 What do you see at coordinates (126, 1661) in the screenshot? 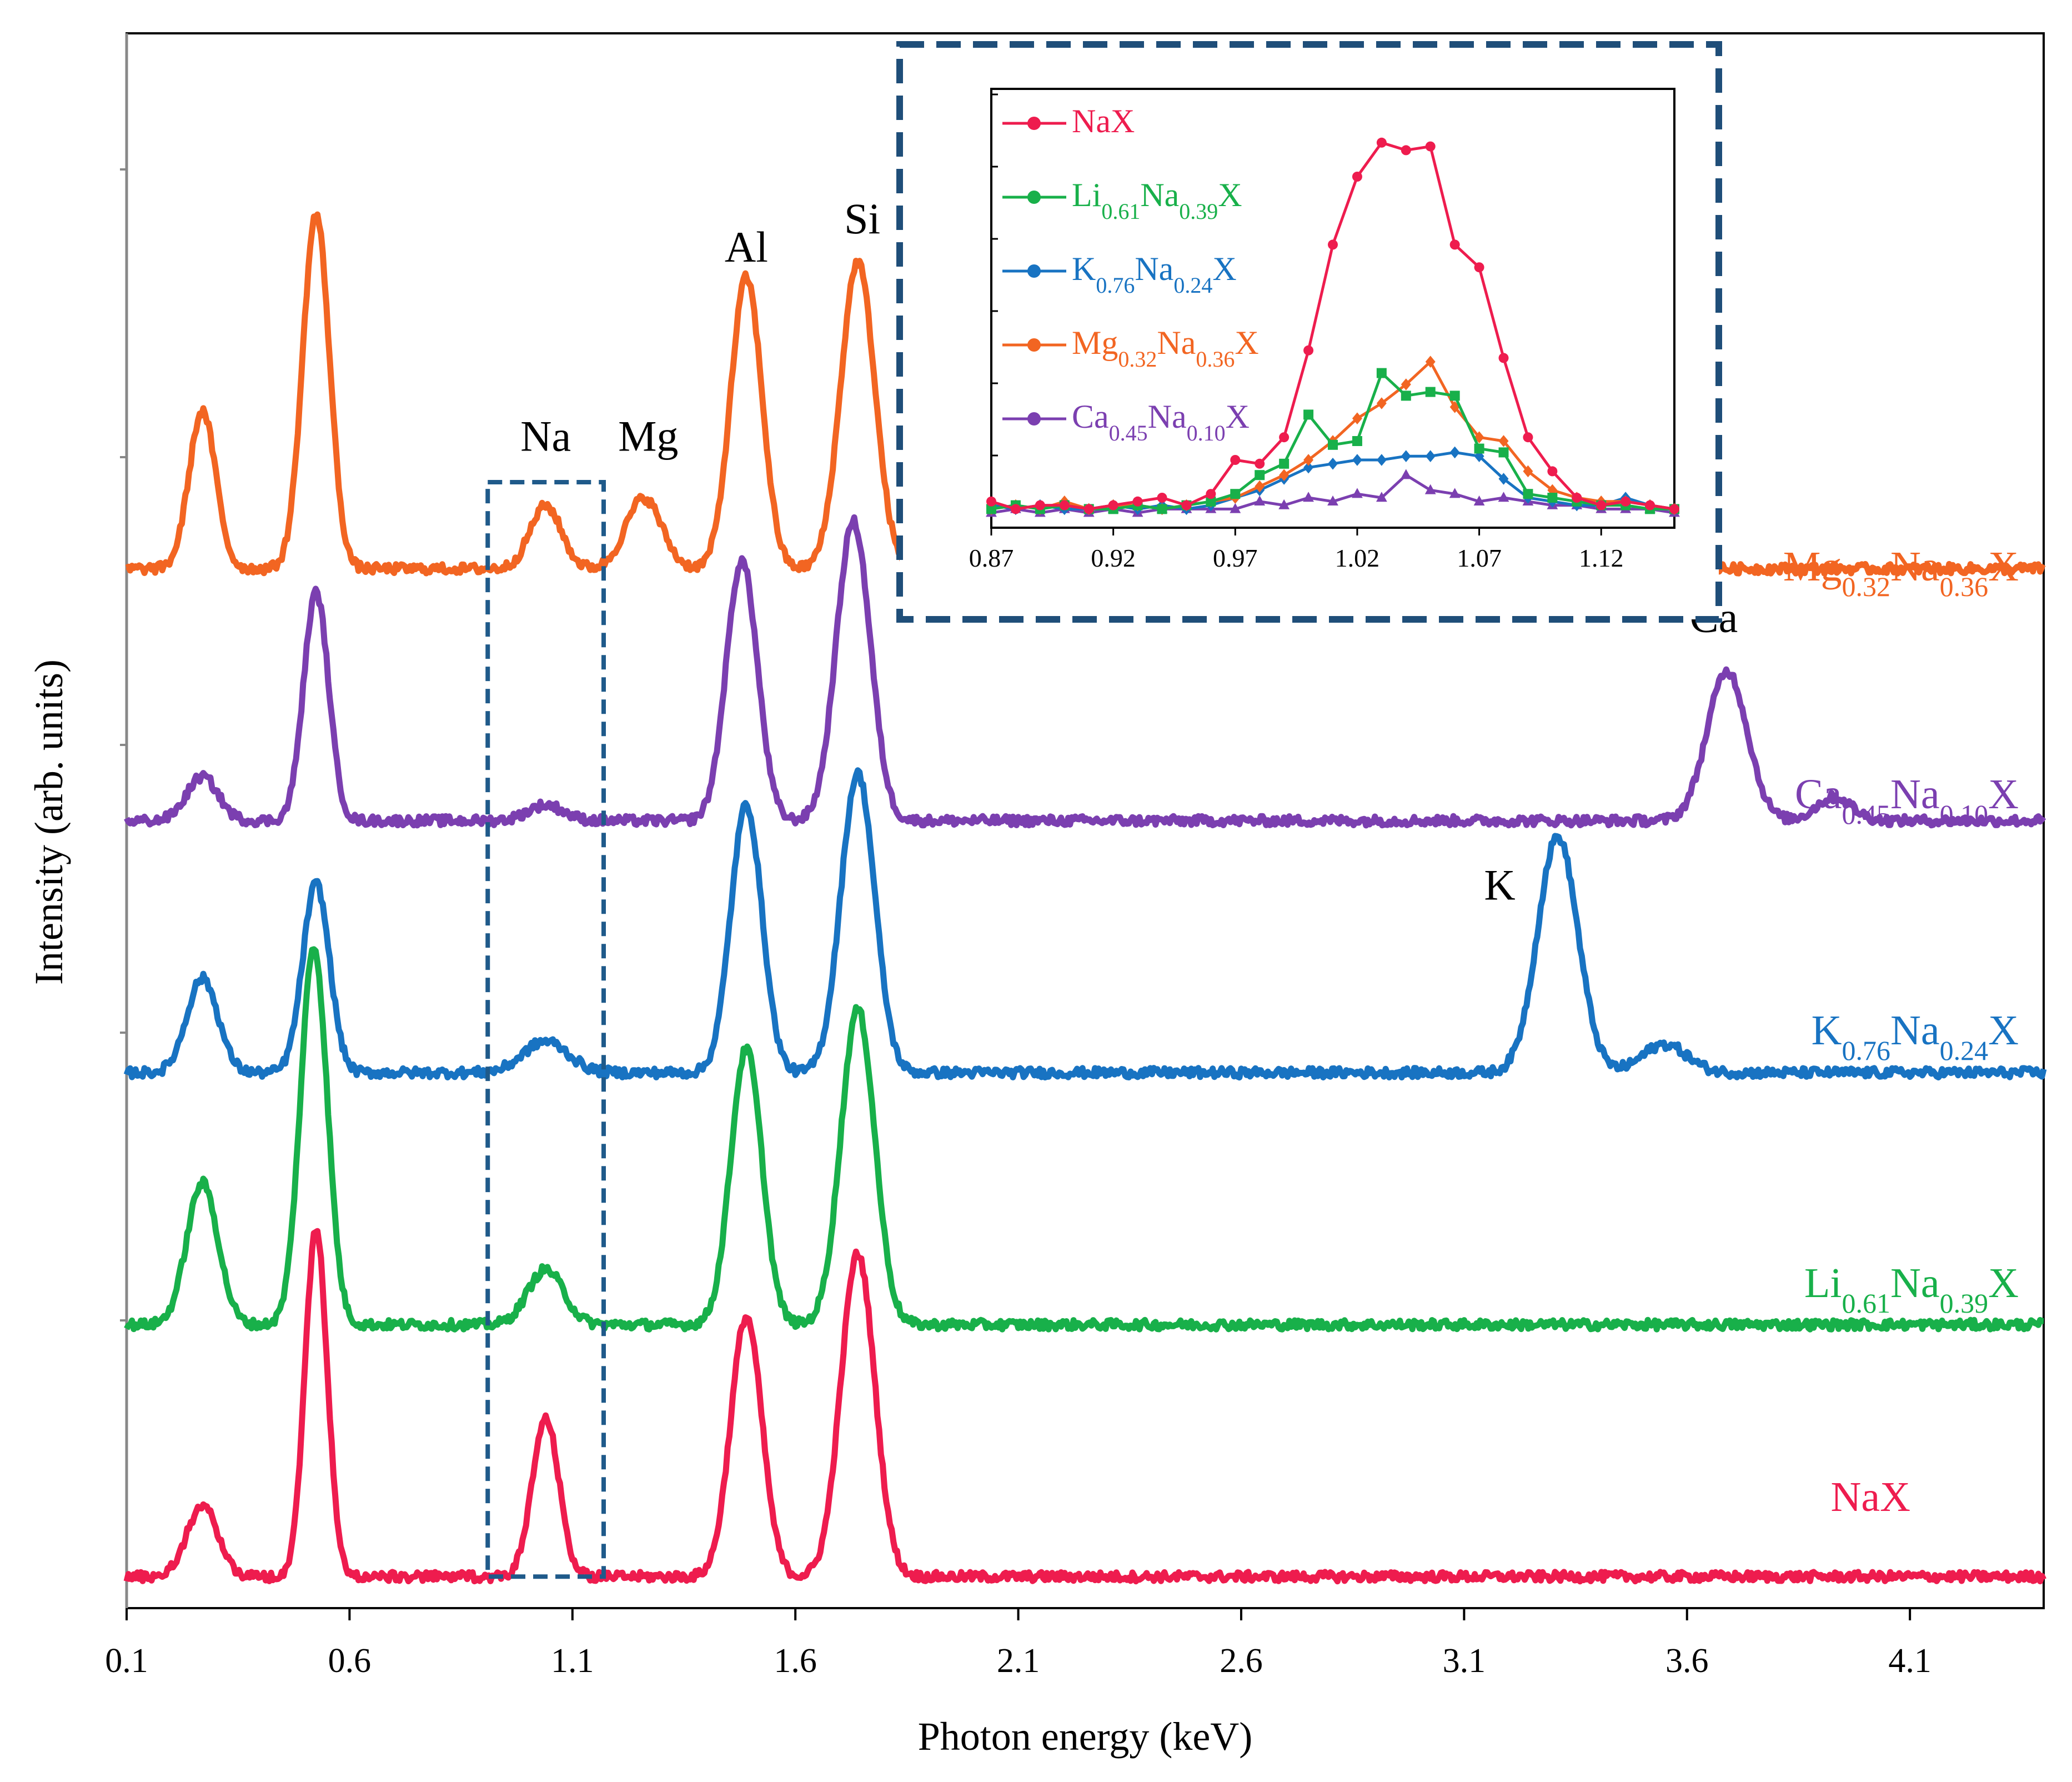
I see `x-tick-label: 0.1` at bounding box center [126, 1661].